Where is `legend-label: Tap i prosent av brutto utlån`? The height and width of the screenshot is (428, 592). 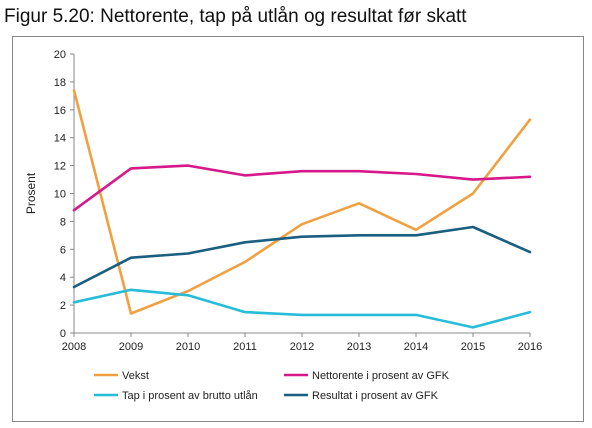
legend-label: Tap i prosent av brutto utlån is located at coordinates (190, 396).